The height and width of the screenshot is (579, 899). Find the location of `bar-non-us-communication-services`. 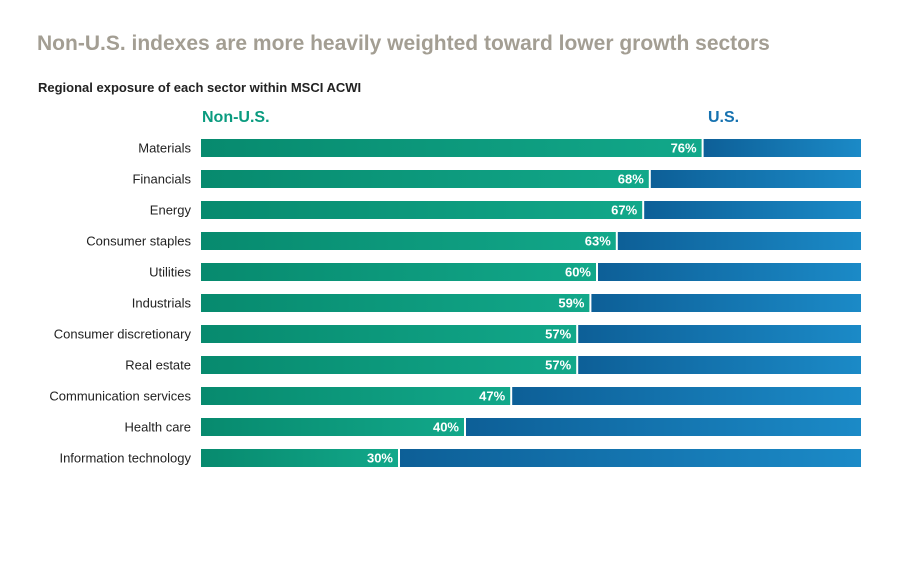

bar-non-us-communication-services is located at coordinates (356, 396).